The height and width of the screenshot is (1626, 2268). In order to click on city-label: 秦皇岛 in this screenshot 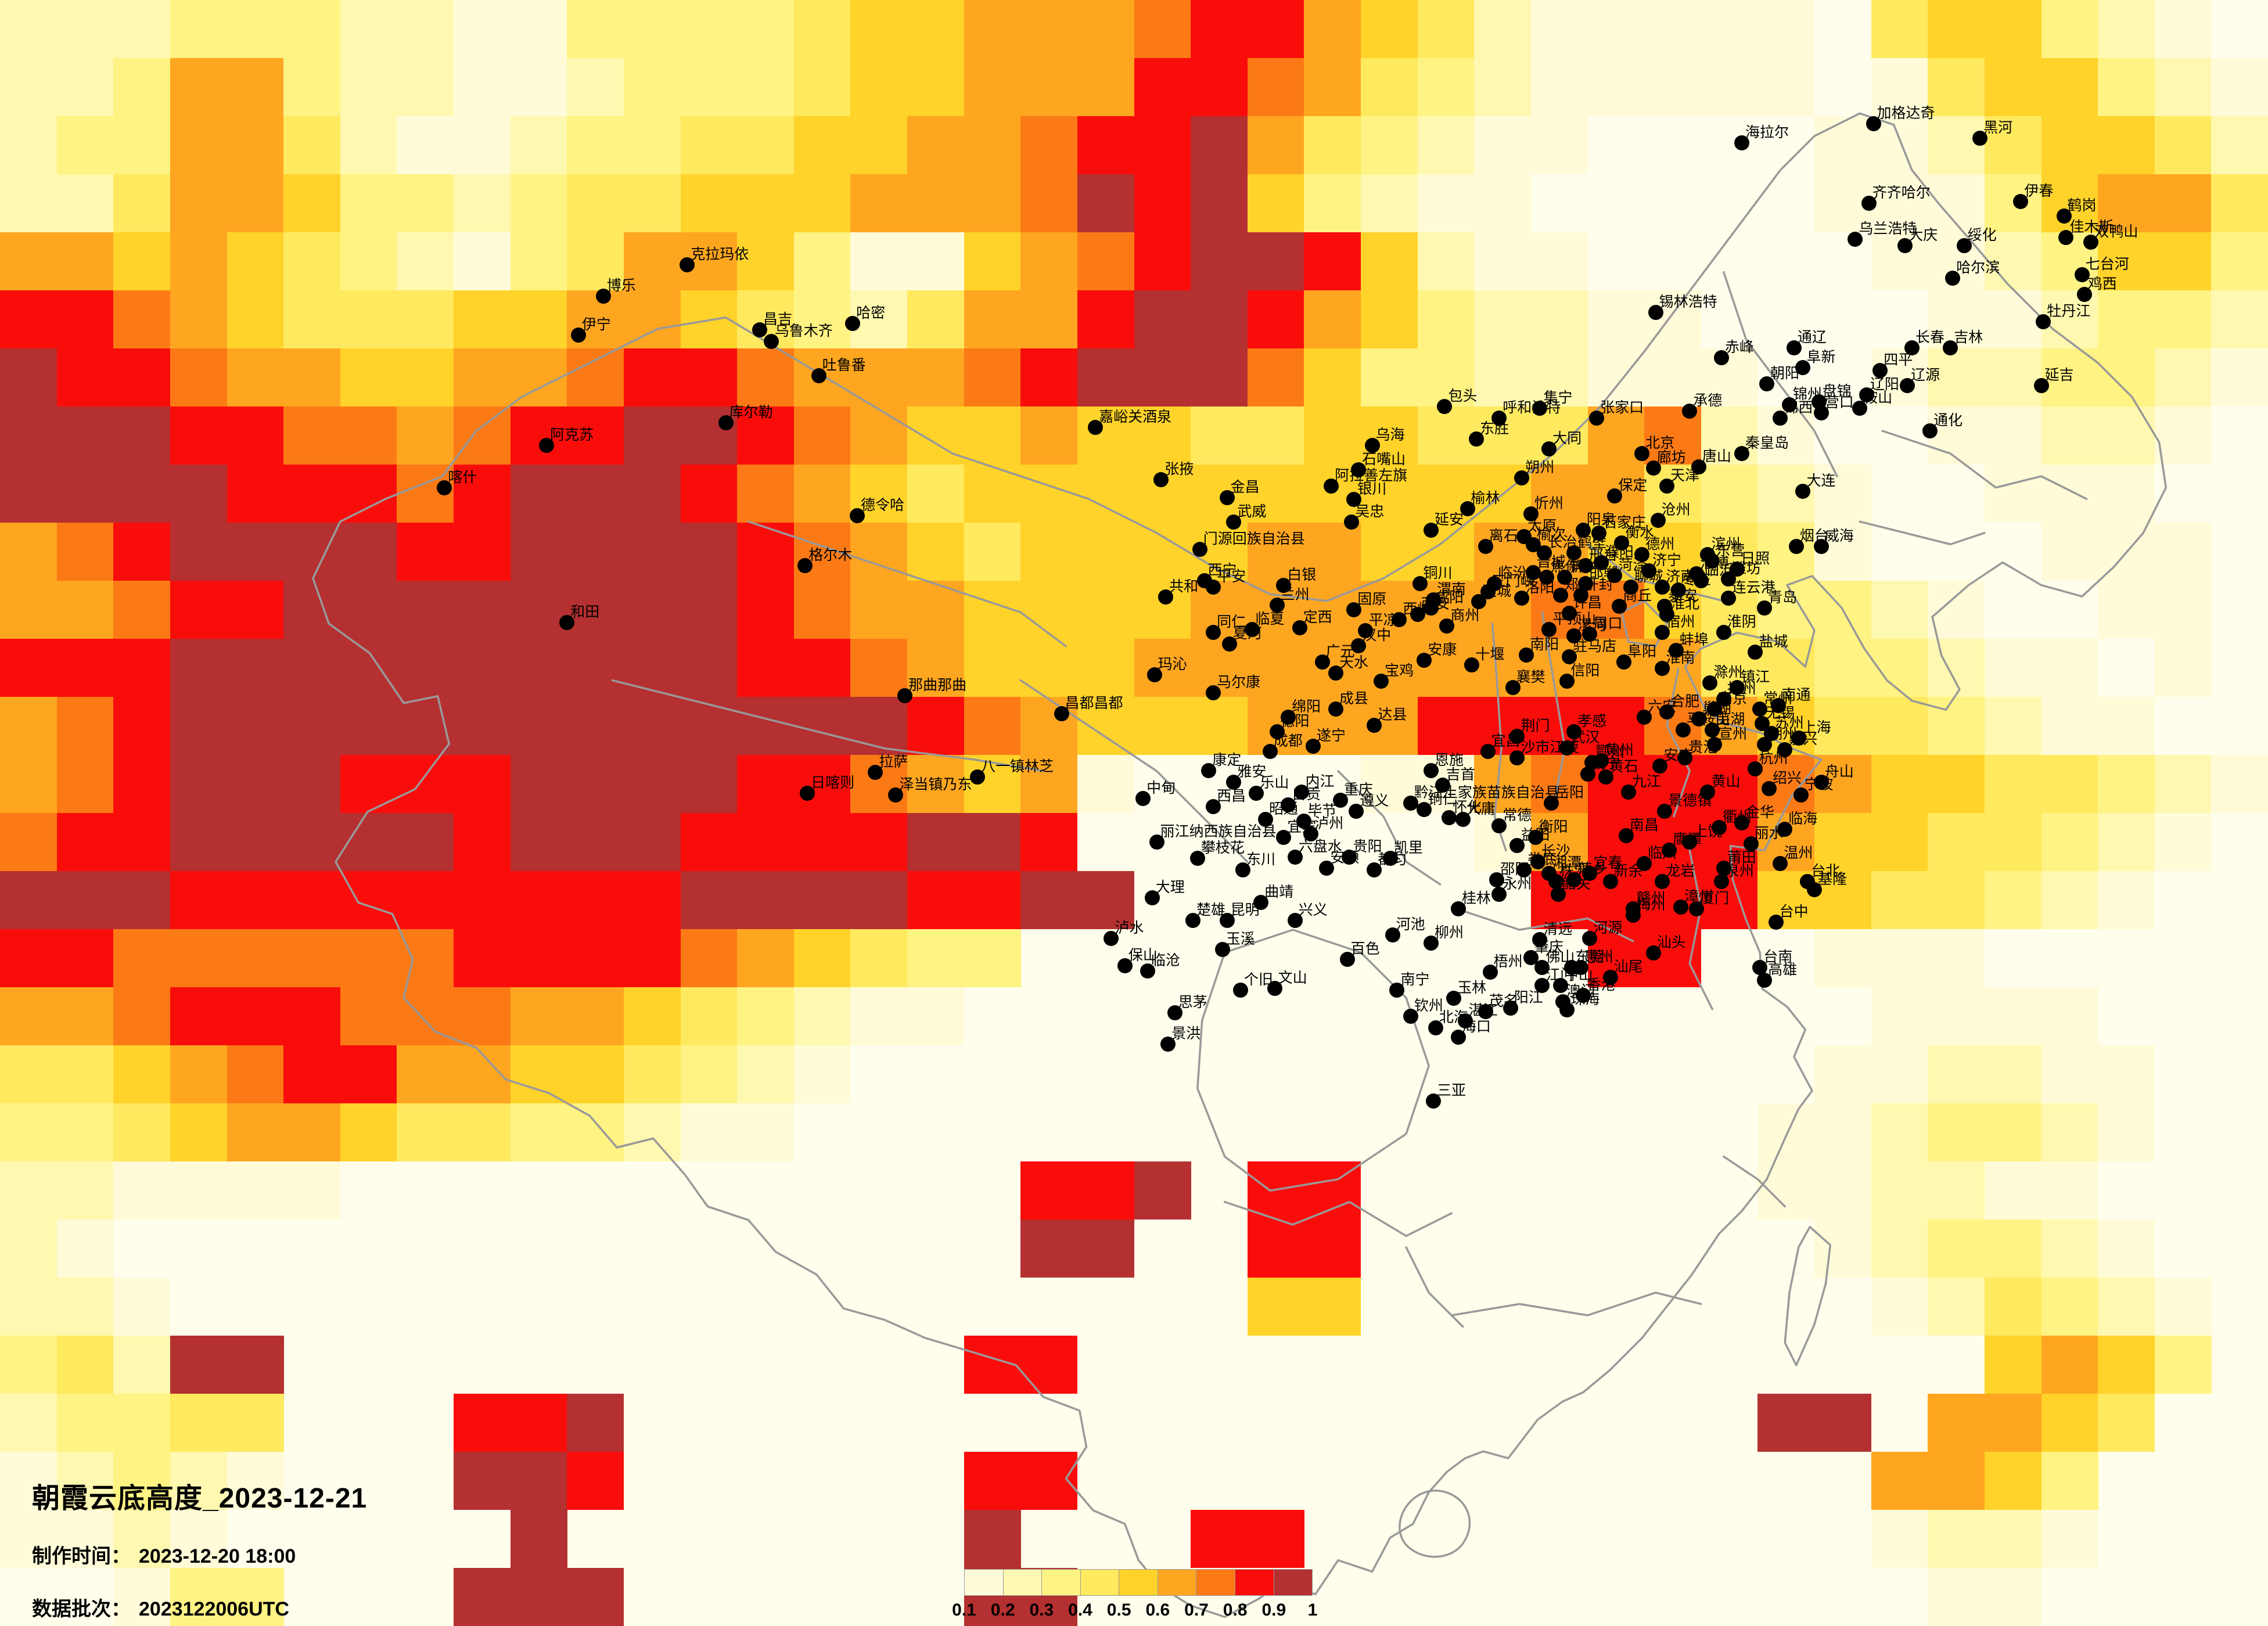, I will do `click(1767, 444)`.